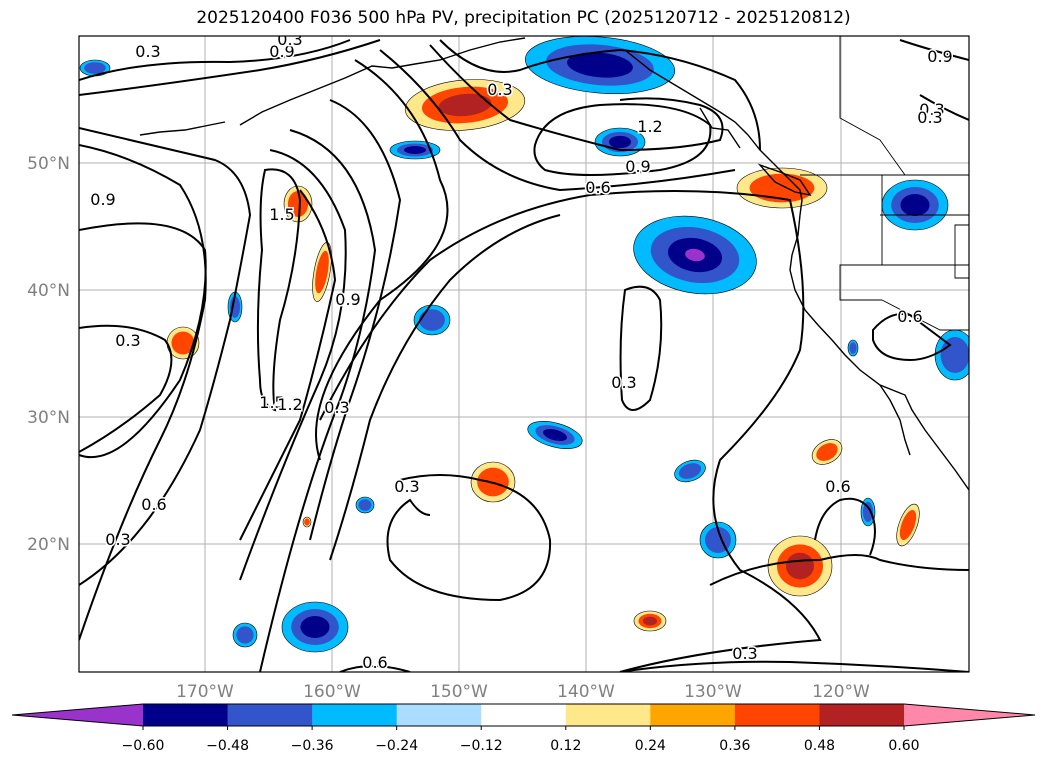 Image resolution: width=1047 pixels, height=765 pixels. What do you see at coordinates (205, 692) in the screenshot?
I see `longitude-tick-label: 170°W` at bounding box center [205, 692].